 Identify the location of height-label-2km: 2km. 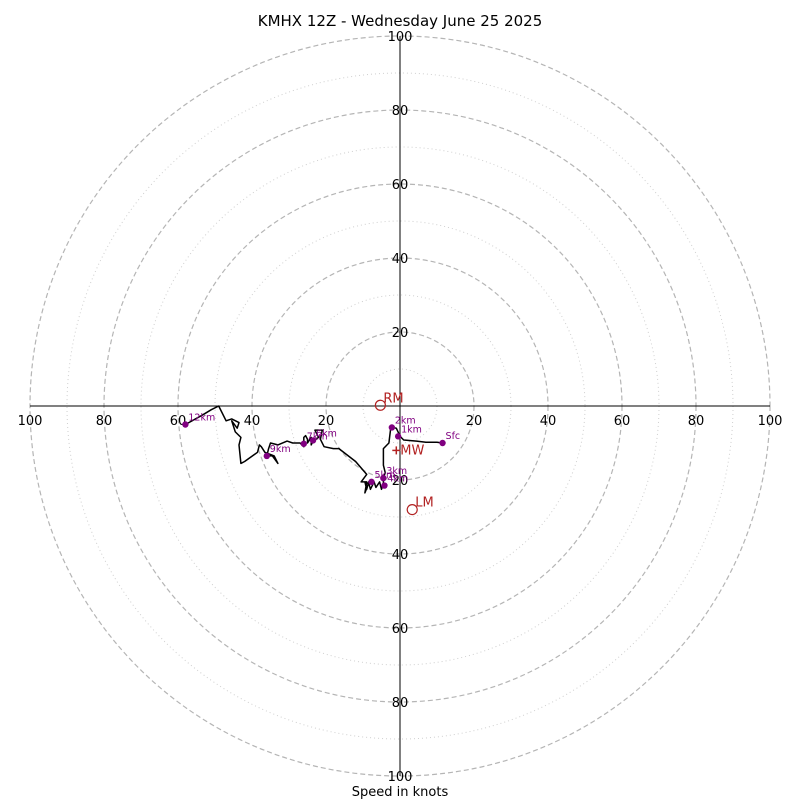
(405, 420).